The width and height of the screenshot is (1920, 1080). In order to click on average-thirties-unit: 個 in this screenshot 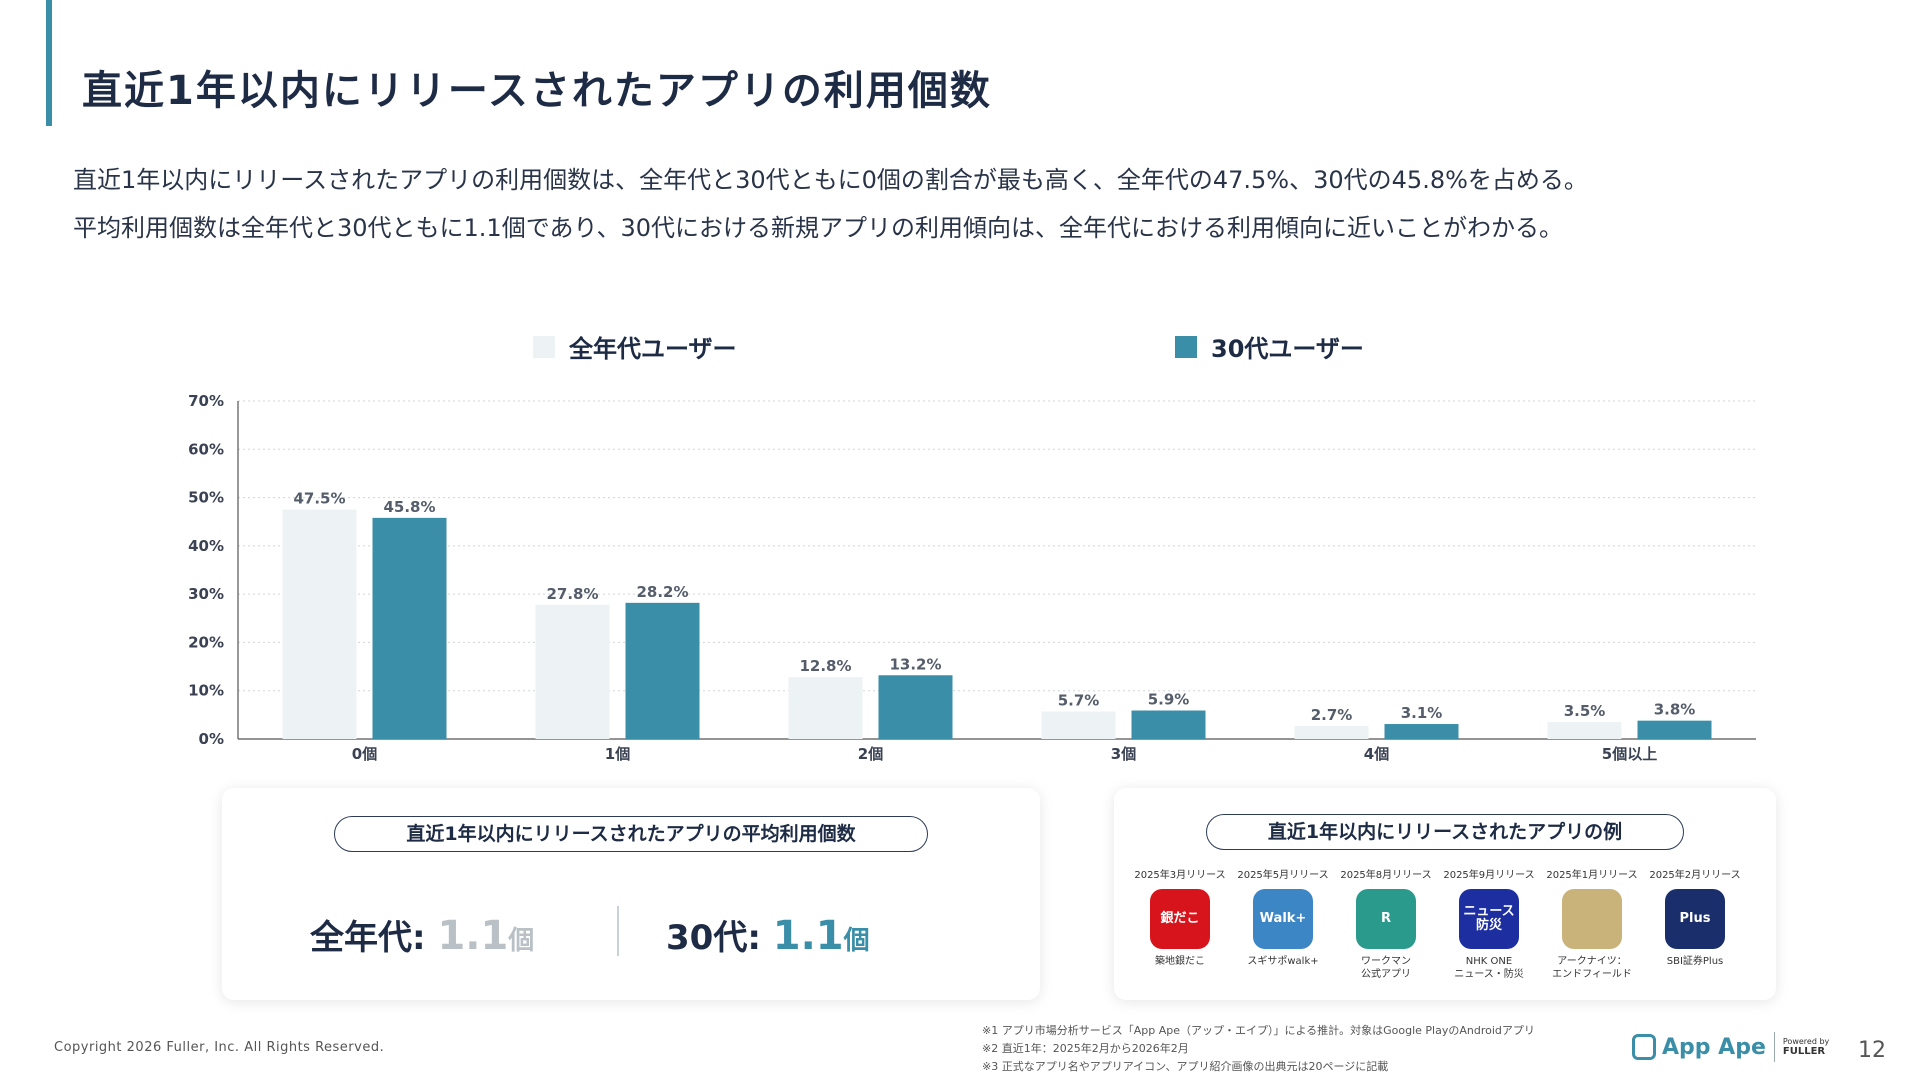, I will do `click(856, 941)`.